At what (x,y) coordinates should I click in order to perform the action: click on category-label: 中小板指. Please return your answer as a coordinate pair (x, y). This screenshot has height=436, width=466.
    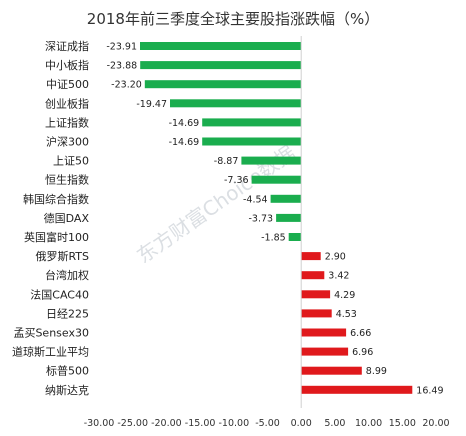
    Looking at the image, I should click on (67, 65).